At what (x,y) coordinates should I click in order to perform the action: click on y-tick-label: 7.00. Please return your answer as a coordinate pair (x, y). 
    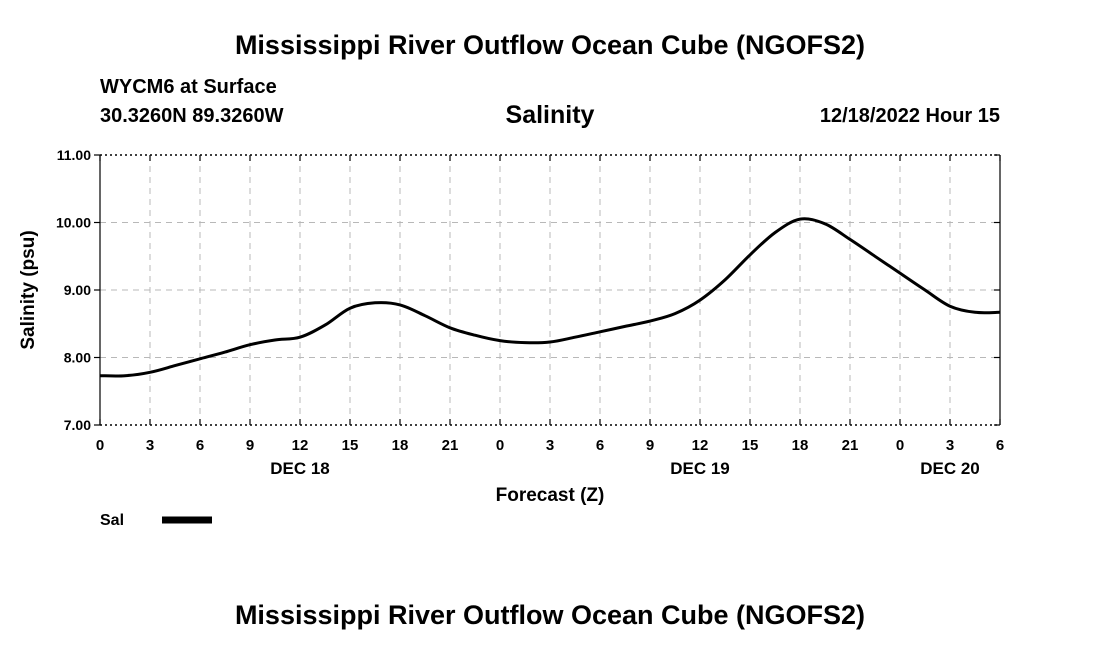
    Looking at the image, I should click on (77, 425).